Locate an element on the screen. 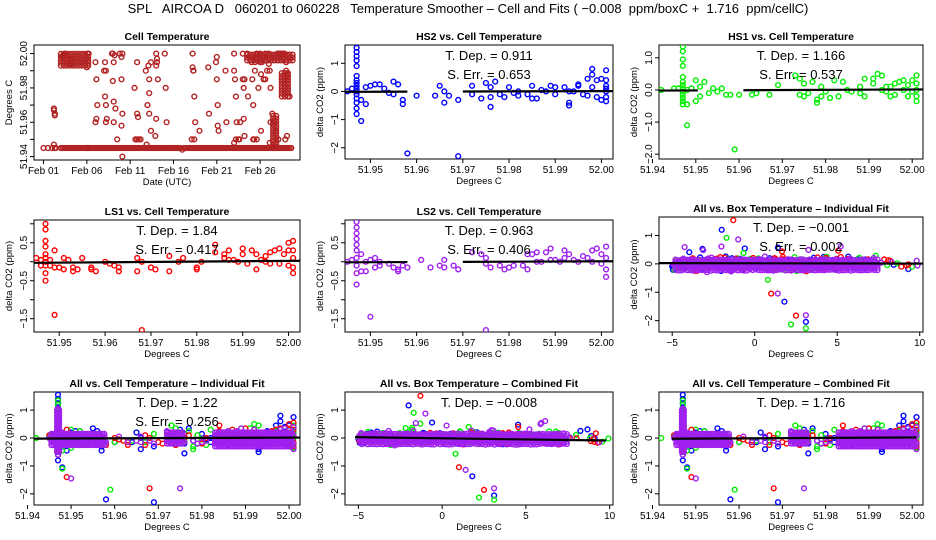  y-tick-label: −1 is located at coordinates (649, 292).